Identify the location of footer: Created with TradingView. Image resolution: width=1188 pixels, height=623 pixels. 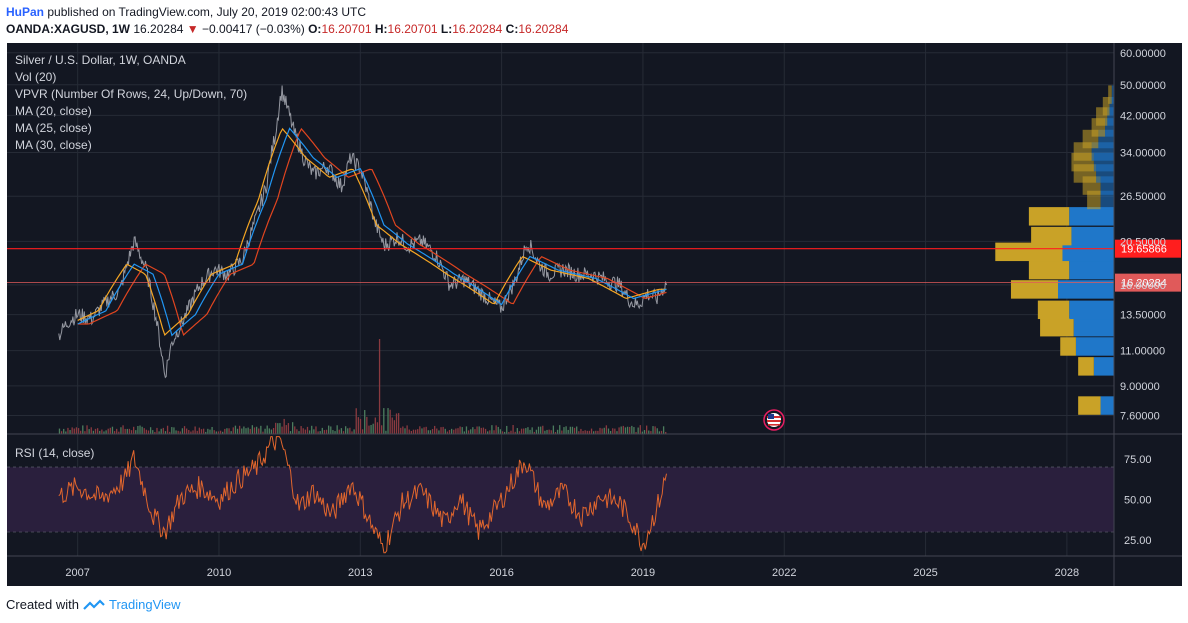
(93, 604).